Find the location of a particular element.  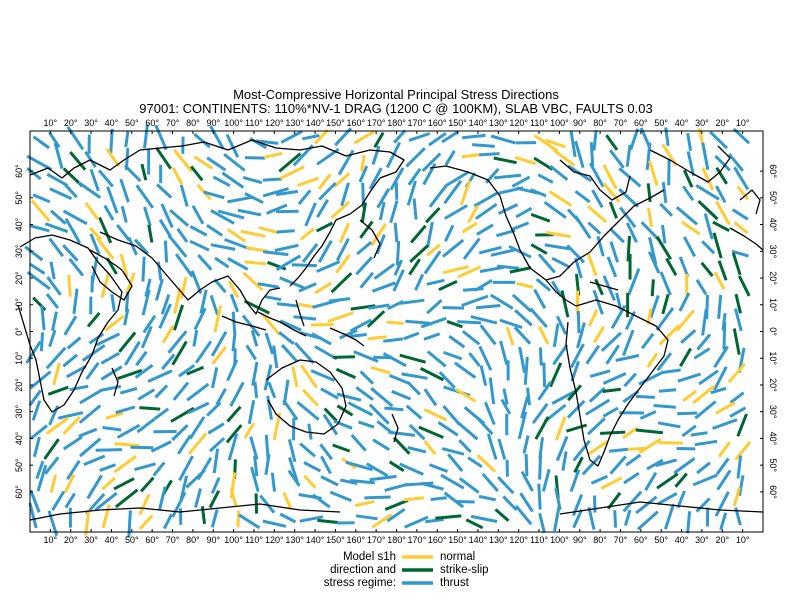

right-tick-label: 40° is located at coordinates (773, 439).